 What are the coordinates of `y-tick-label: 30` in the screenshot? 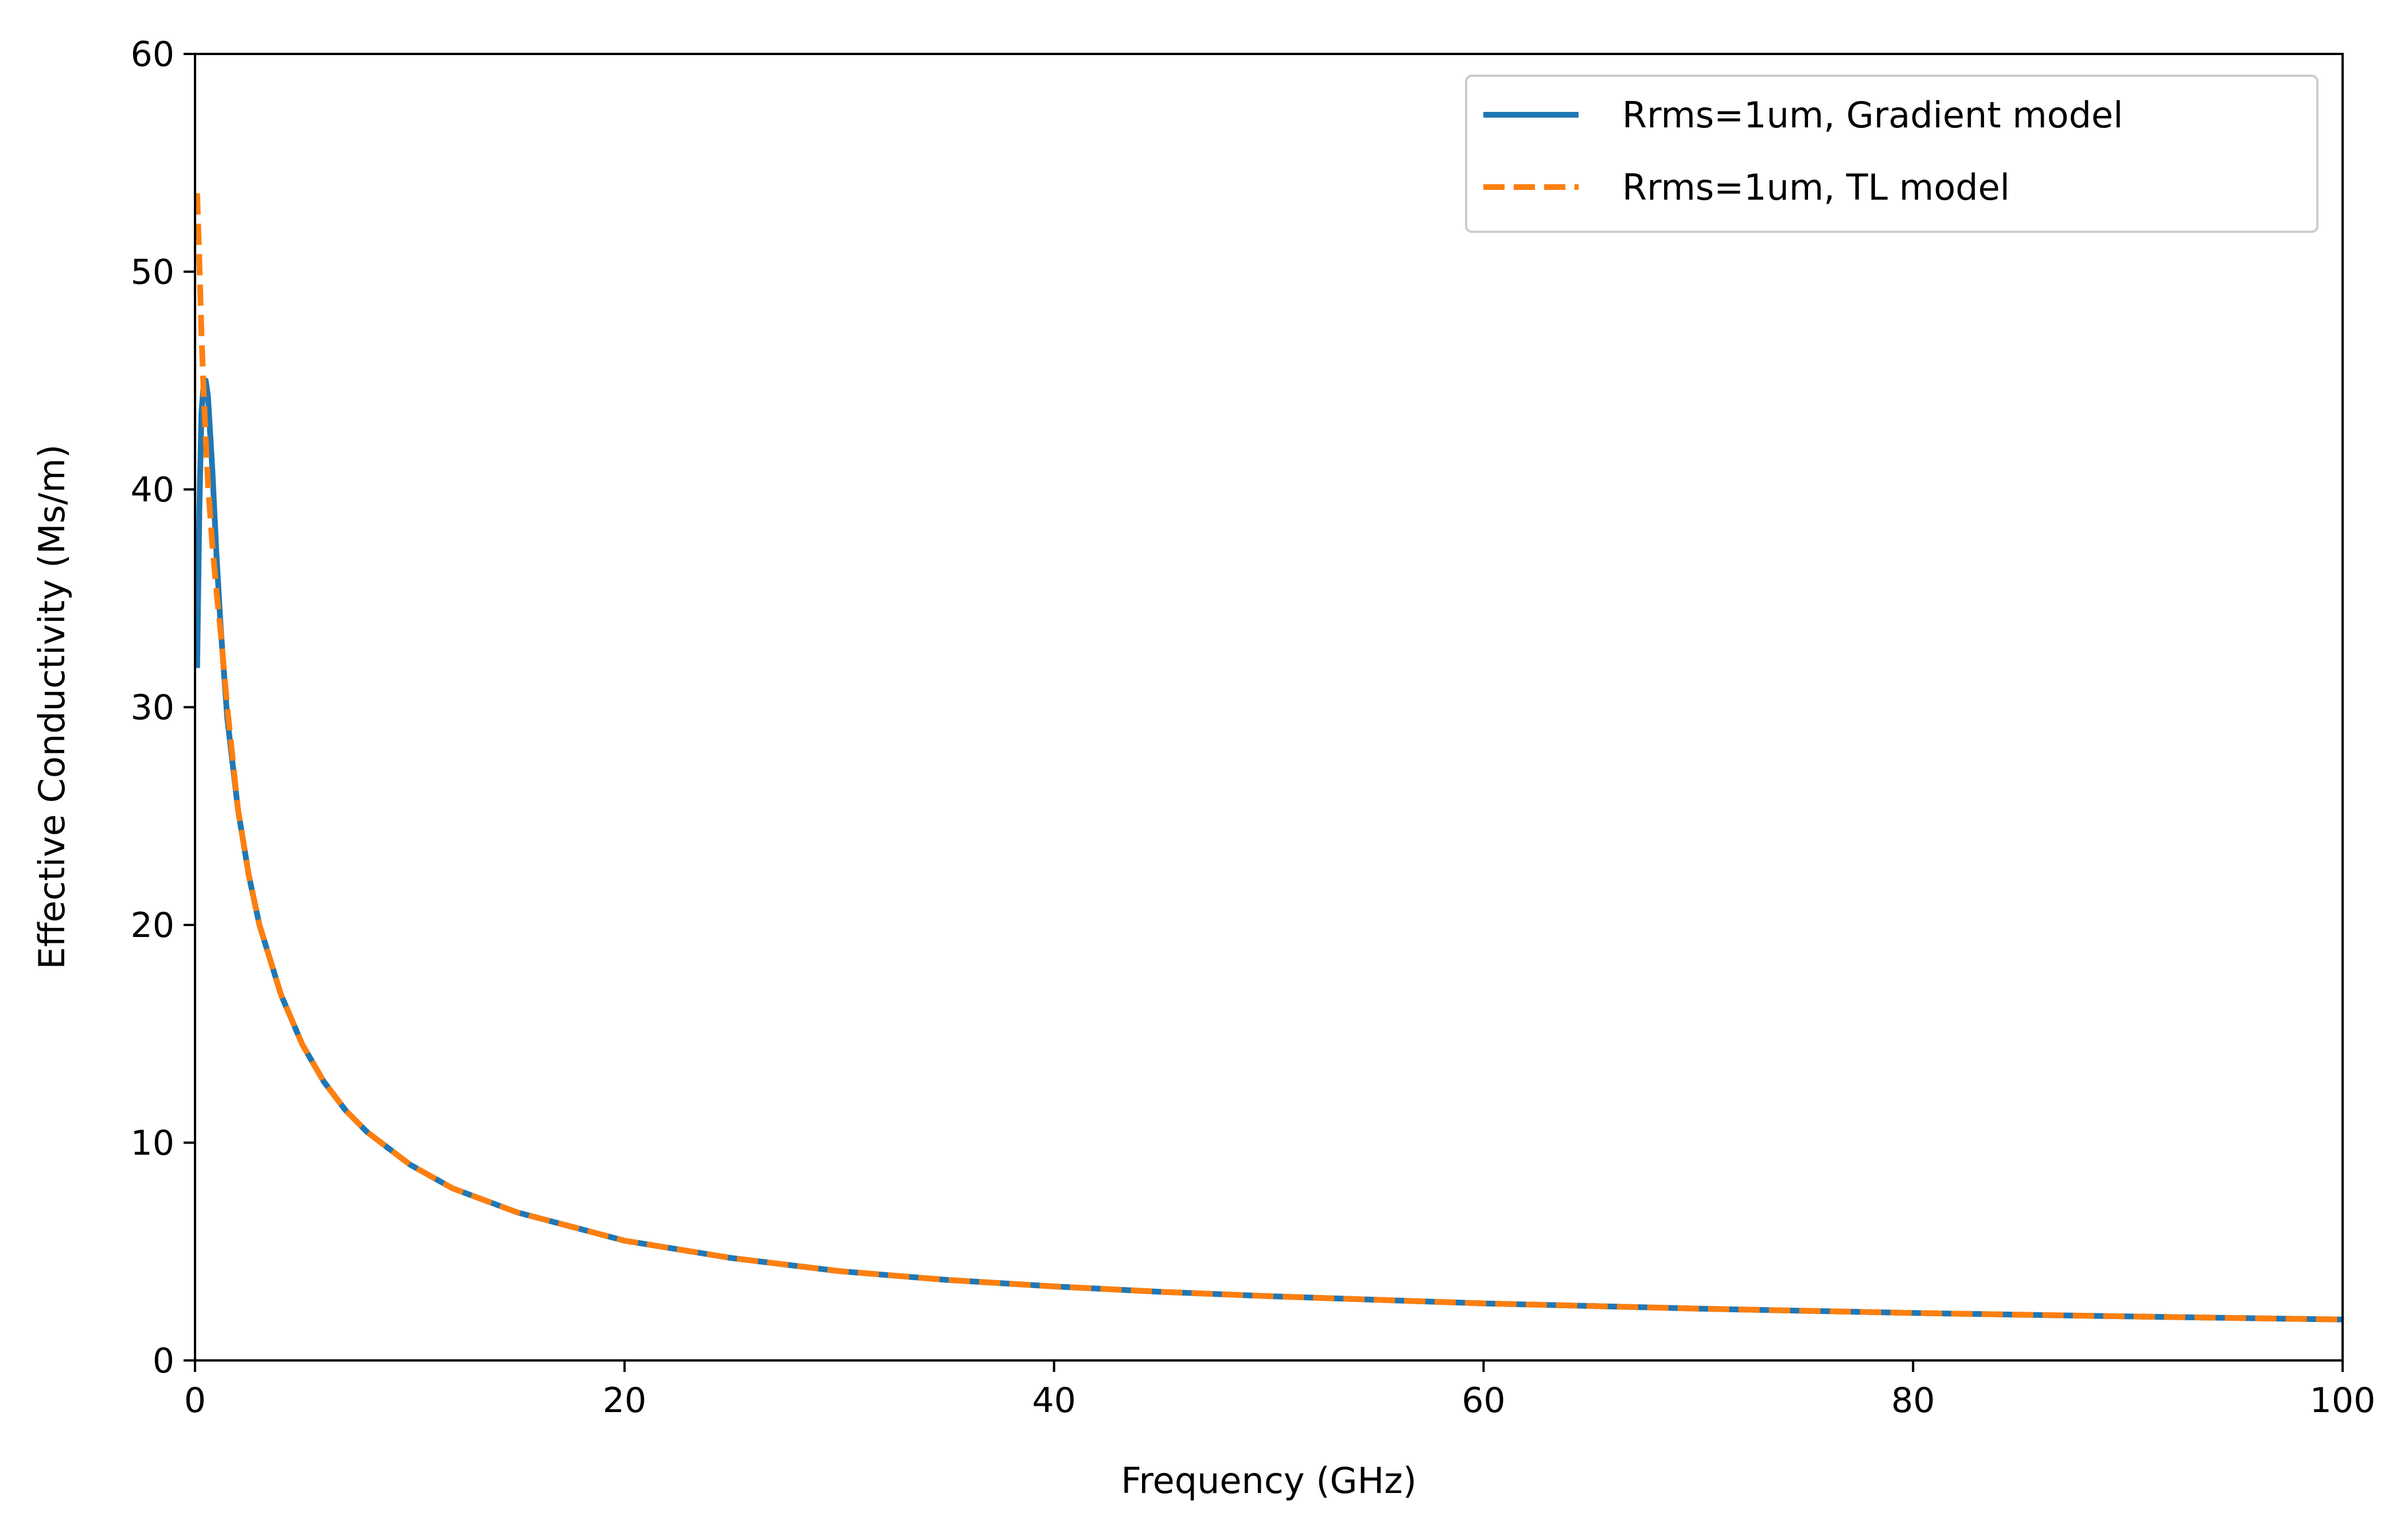 It's located at (152, 708).